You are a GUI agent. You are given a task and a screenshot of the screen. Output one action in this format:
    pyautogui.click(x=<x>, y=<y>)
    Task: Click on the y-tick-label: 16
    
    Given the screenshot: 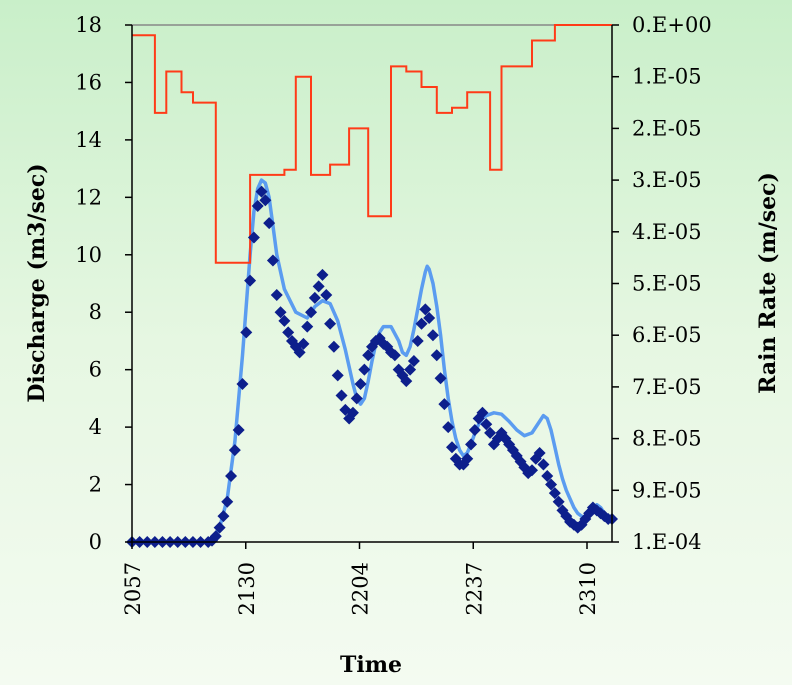 What is the action you would take?
    pyautogui.click(x=88, y=82)
    